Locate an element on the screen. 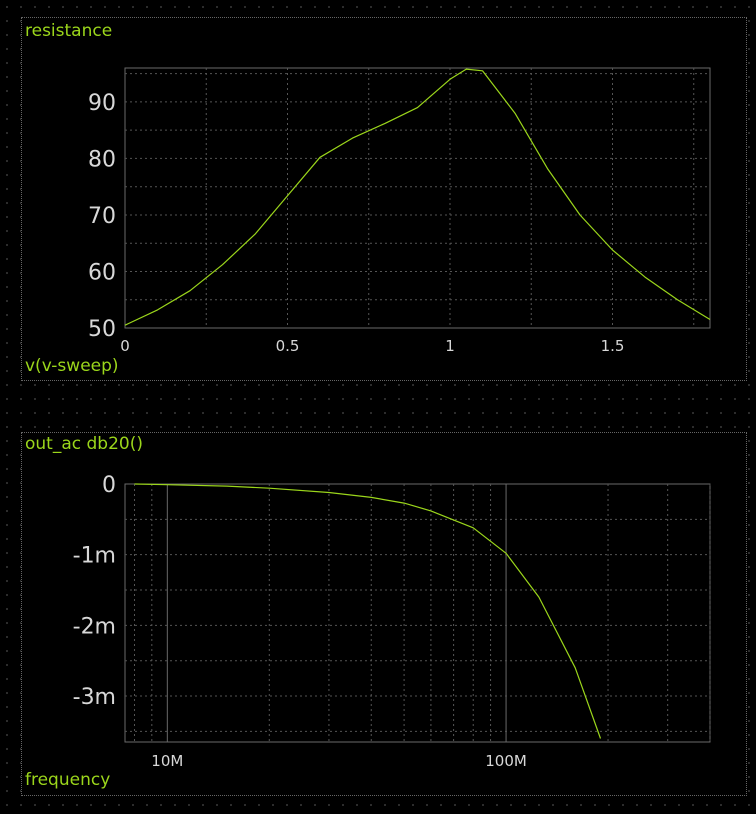  y-tick-label: -2m is located at coordinates (94, 626).